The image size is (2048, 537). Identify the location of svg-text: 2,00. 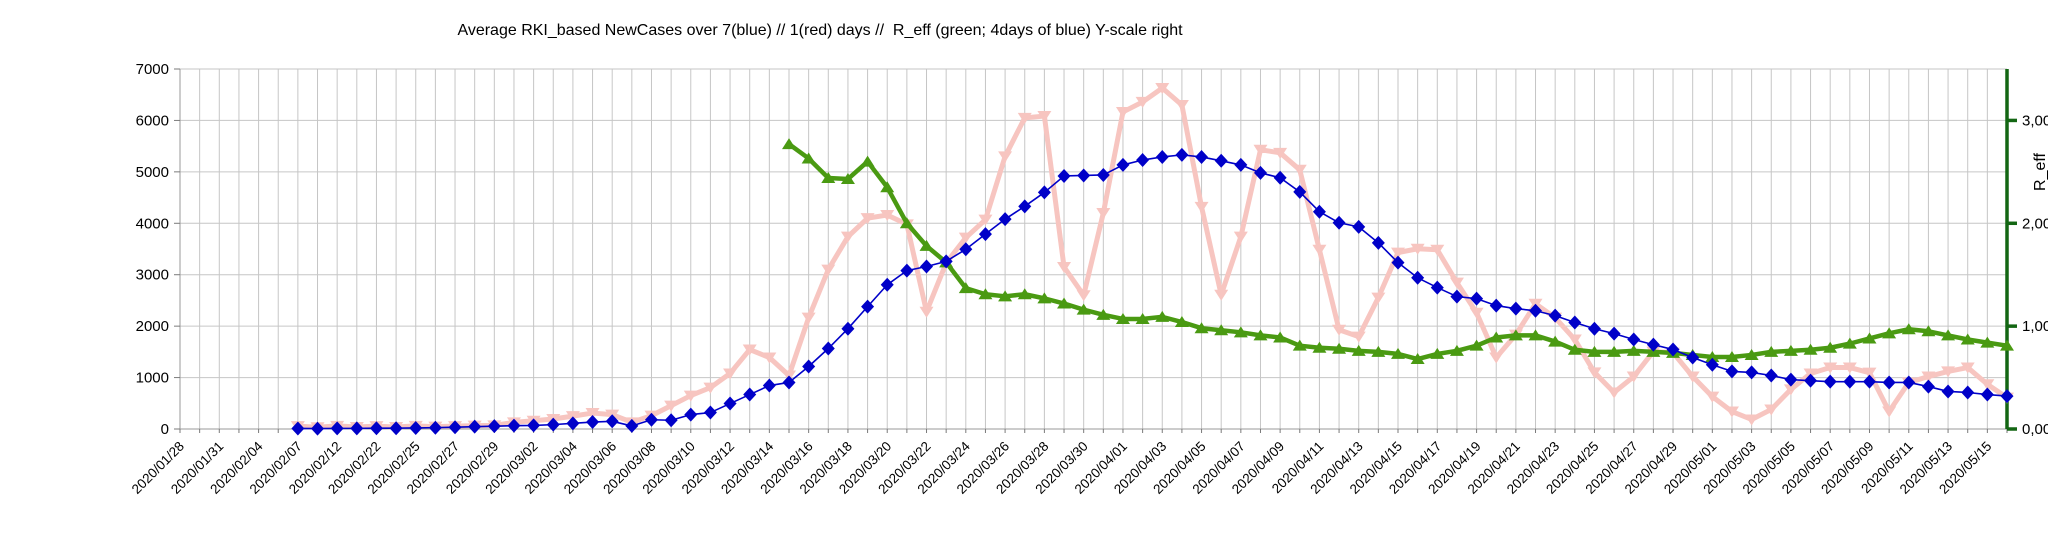
(2035, 223).